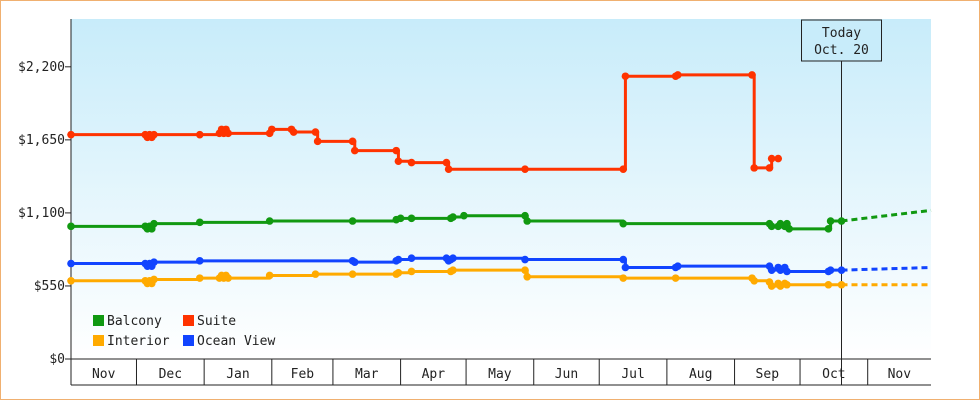 The image size is (980, 400). What do you see at coordinates (700, 374) in the screenshot?
I see `x-tick-label: Aug` at bounding box center [700, 374].